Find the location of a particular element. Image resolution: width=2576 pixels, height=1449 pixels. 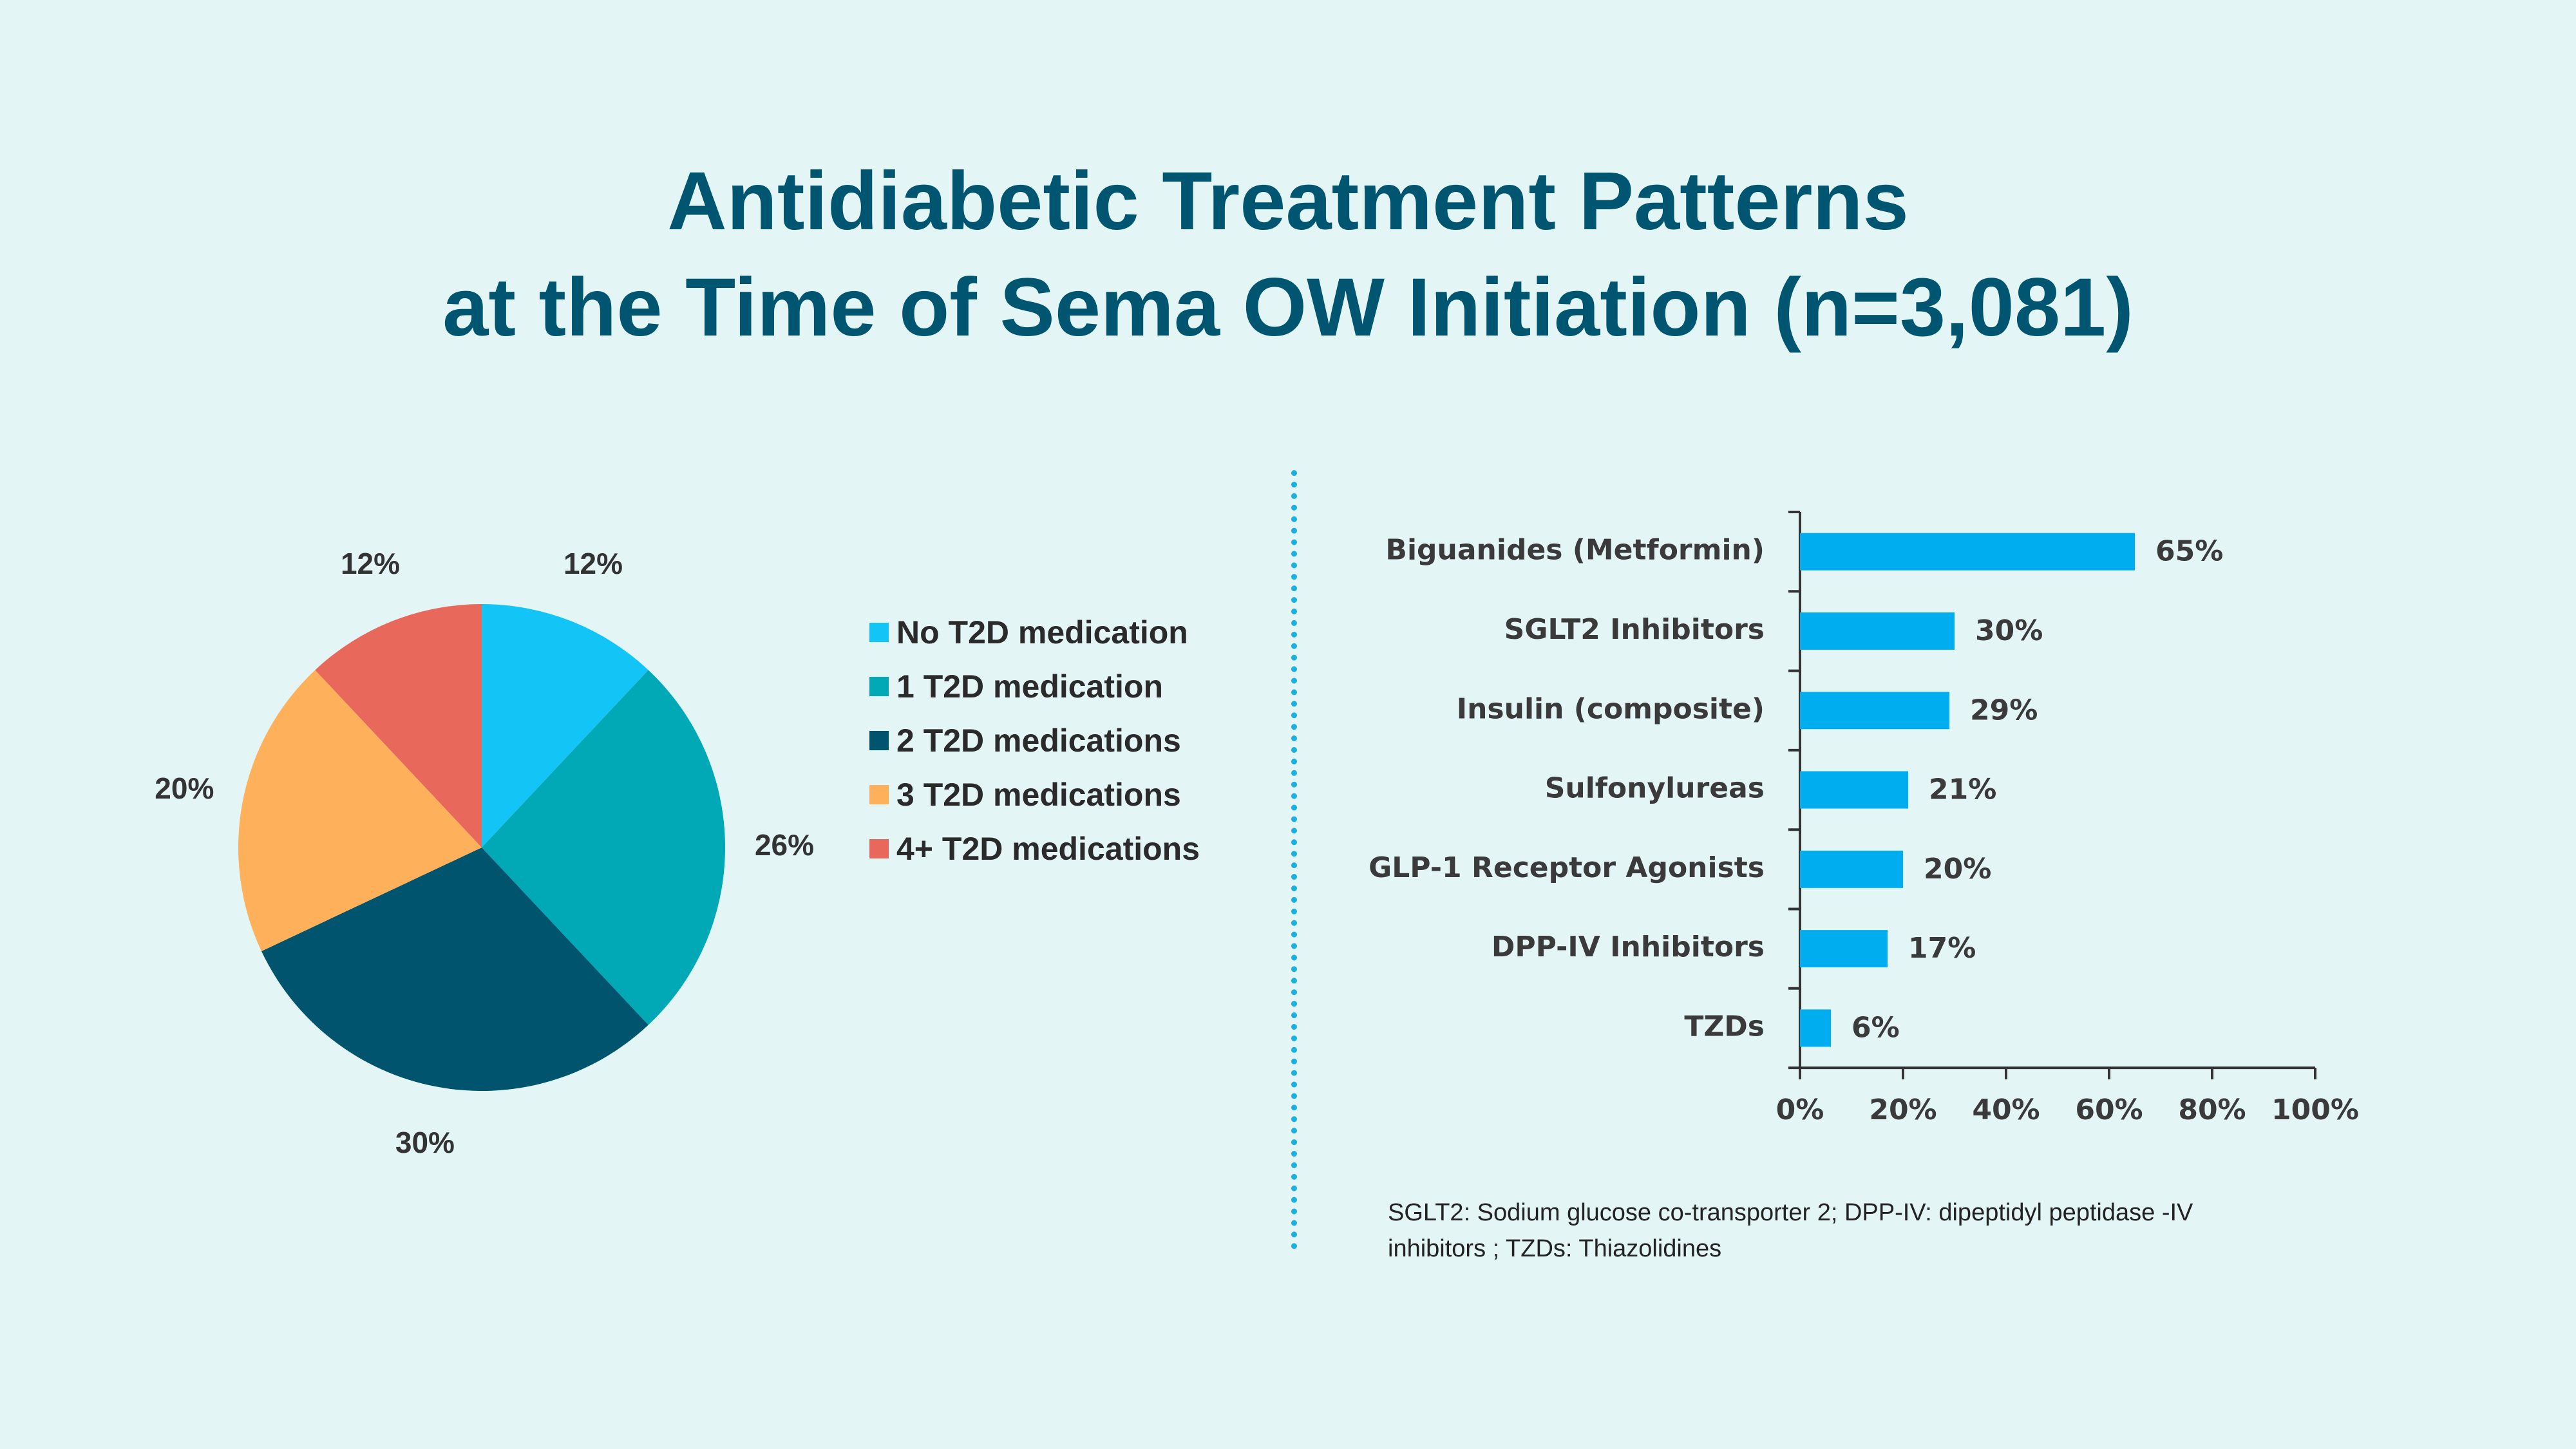

footnote-line-2: inhibitors ; TZDs: Thiazolidines is located at coordinates (1555, 1249).